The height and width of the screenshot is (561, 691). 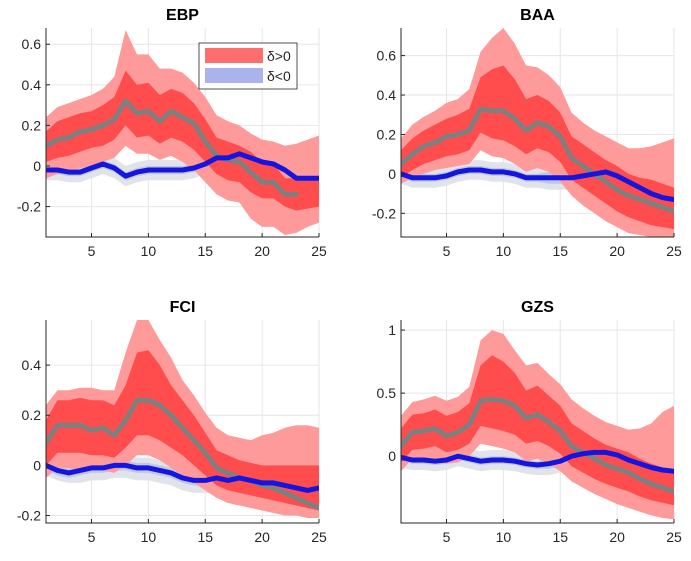 I want to click on panel-title: BAA, so click(x=537, y=15).